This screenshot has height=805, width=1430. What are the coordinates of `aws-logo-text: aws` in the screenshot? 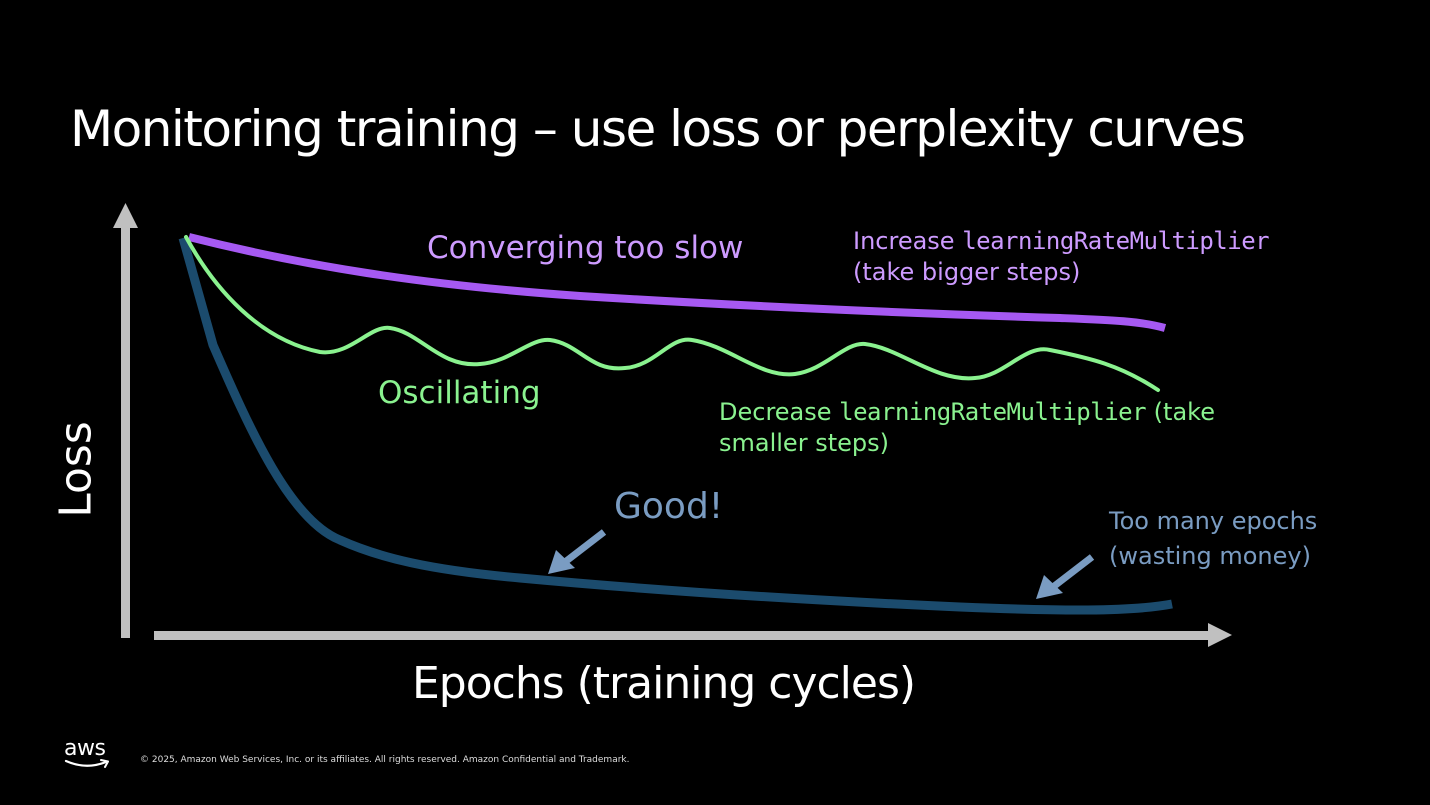 It's located at (85, 748).